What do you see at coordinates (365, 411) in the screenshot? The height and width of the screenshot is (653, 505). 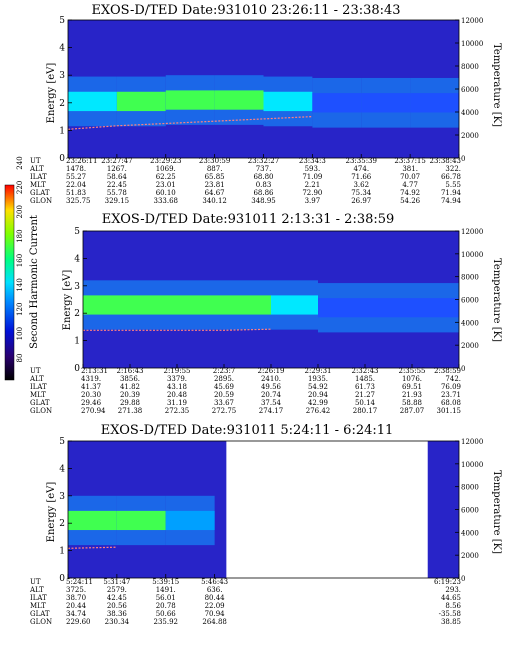 I see `table-cell: 280.17` at bounding box center [365, 411].